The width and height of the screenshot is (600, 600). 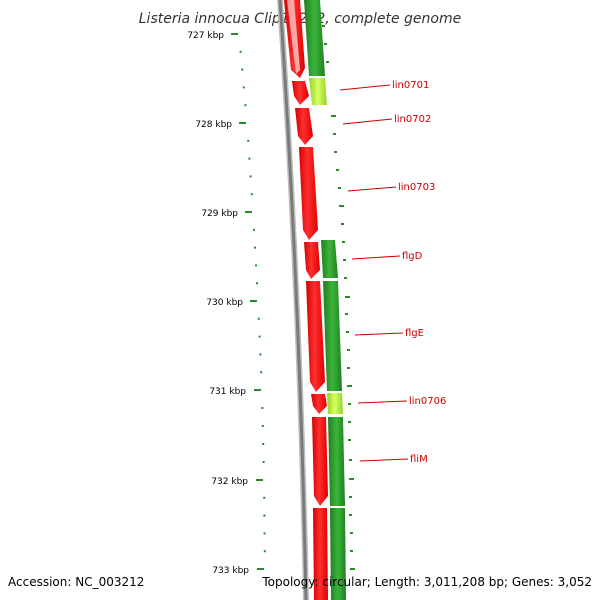 I want to click on reverse-strand-track, so click(x=325, y=300).